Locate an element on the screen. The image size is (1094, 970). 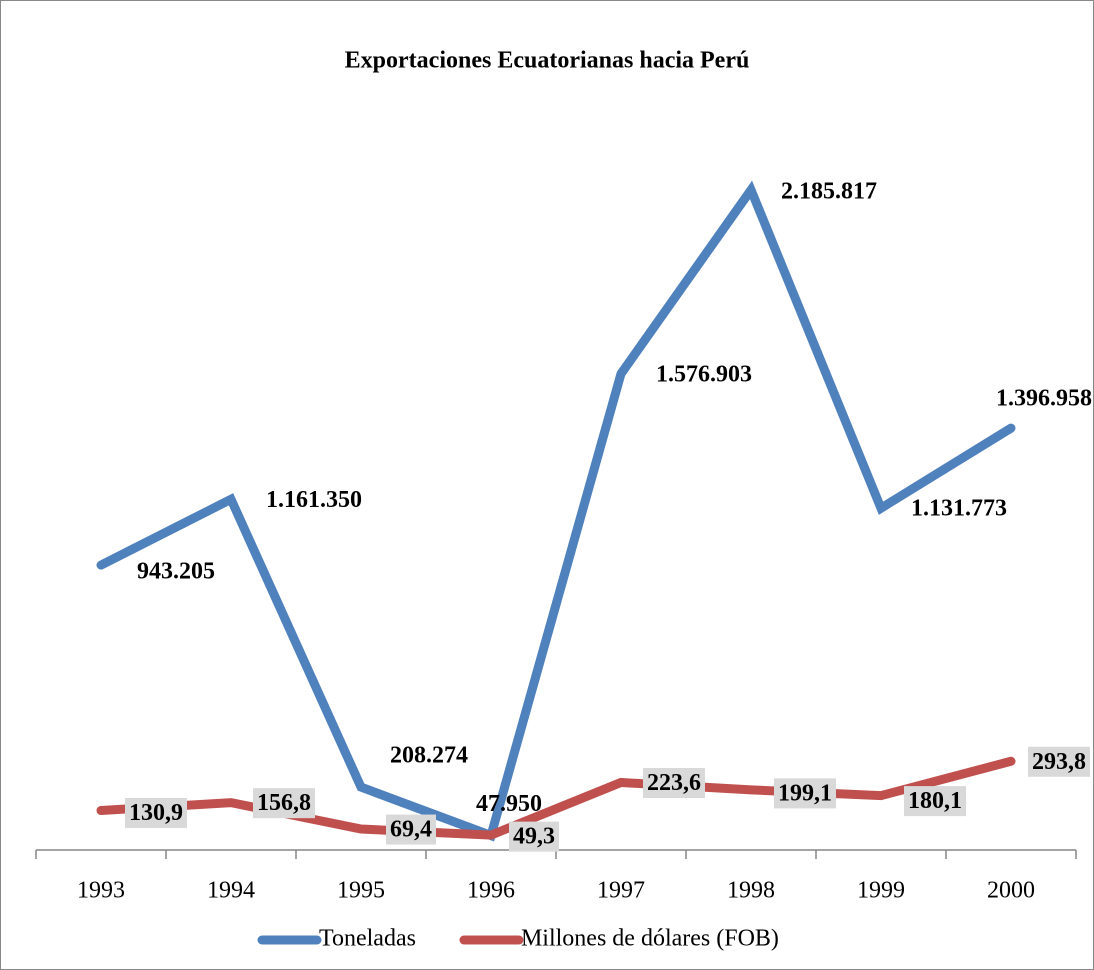
data-label: 199,1 is located at coordinates (805, 793).